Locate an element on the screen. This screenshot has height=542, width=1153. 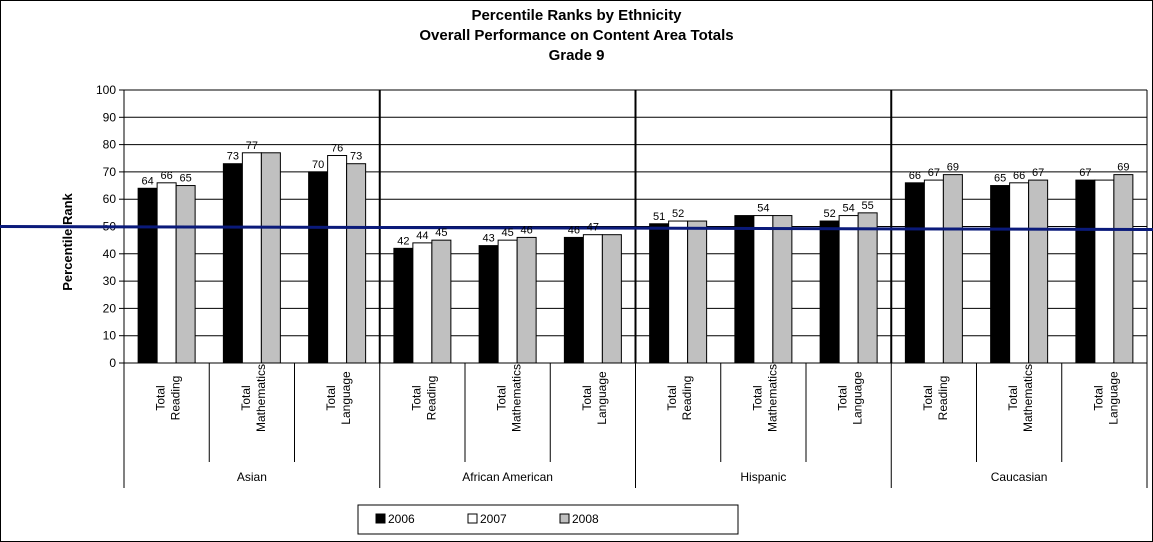
y-axis-label: Percentile Rank is located at coordinates (67, 241).